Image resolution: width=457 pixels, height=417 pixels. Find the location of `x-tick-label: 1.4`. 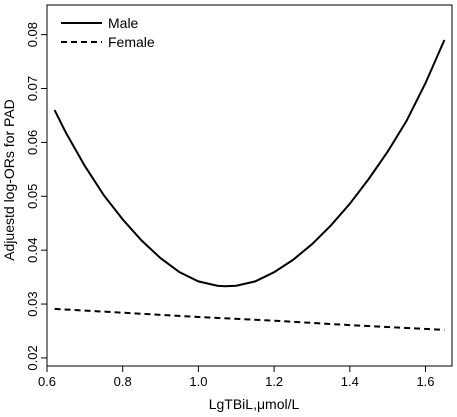

x-tick-label: 1.4 is located at coordinates (350, 381).